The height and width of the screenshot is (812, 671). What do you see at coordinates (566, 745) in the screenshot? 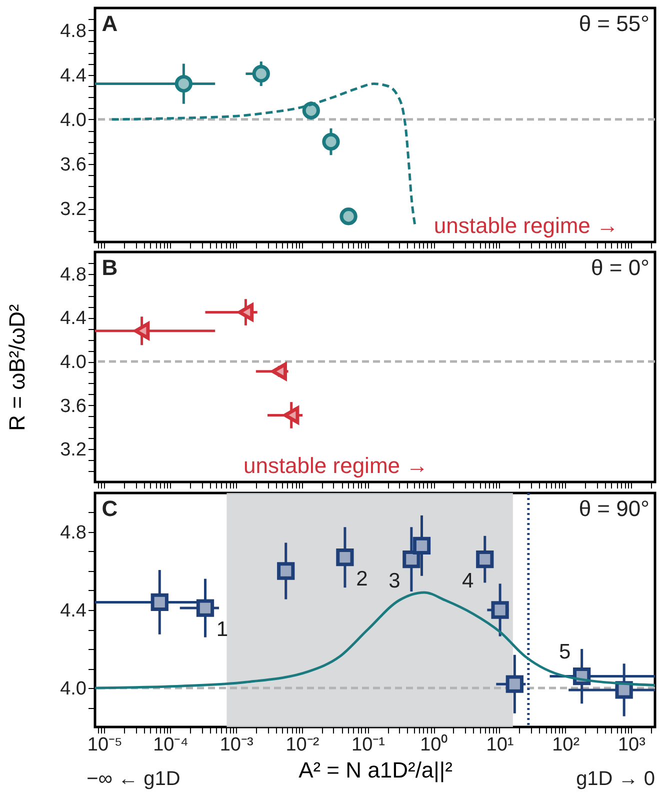
I see `x-tick-label: 10²` at bounding box center [566, 745].